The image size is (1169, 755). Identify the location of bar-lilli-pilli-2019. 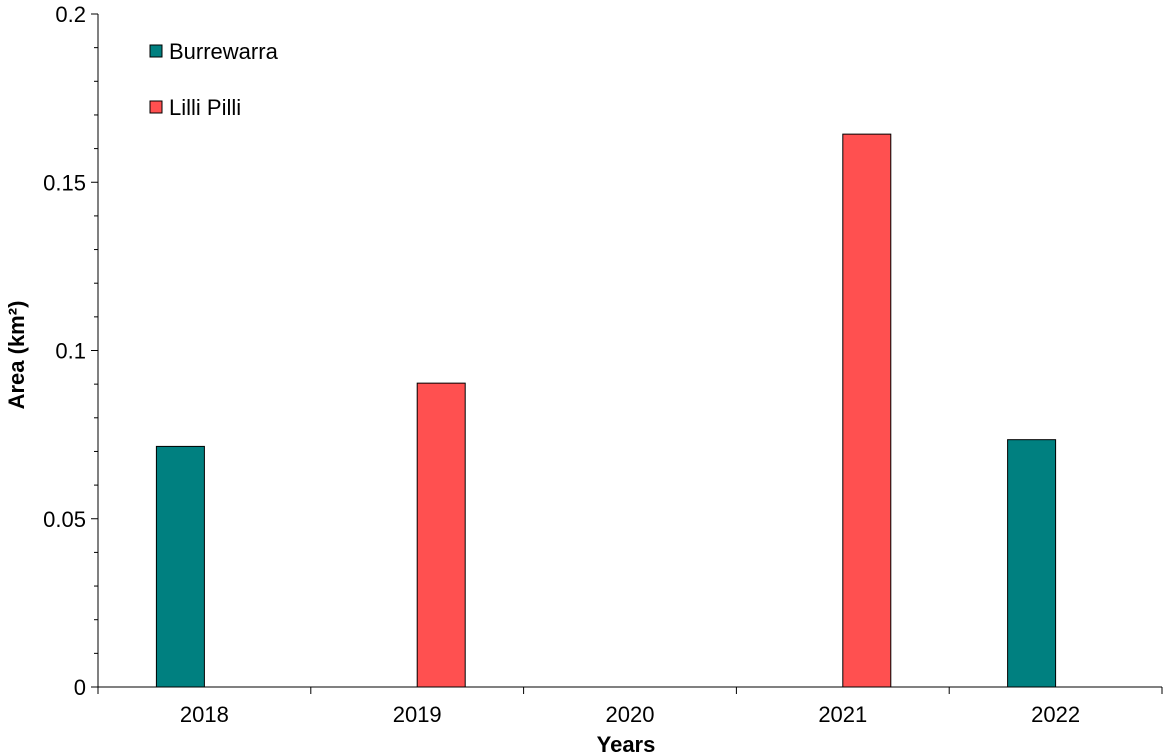
(441, 535).